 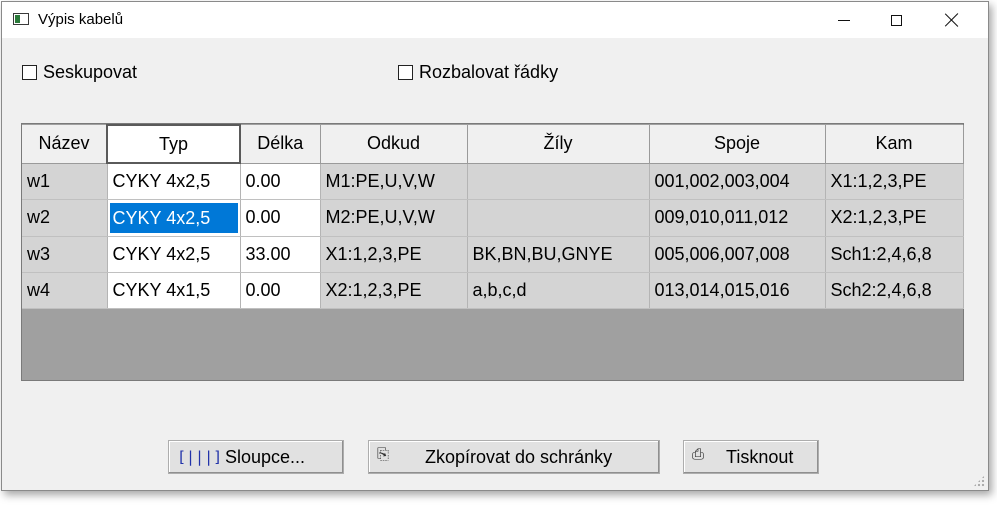 What do you see at coordinates (737, 144) in the screenshot?
I see `column-header-spoje: Spoje` at bounding box center [737, 144].